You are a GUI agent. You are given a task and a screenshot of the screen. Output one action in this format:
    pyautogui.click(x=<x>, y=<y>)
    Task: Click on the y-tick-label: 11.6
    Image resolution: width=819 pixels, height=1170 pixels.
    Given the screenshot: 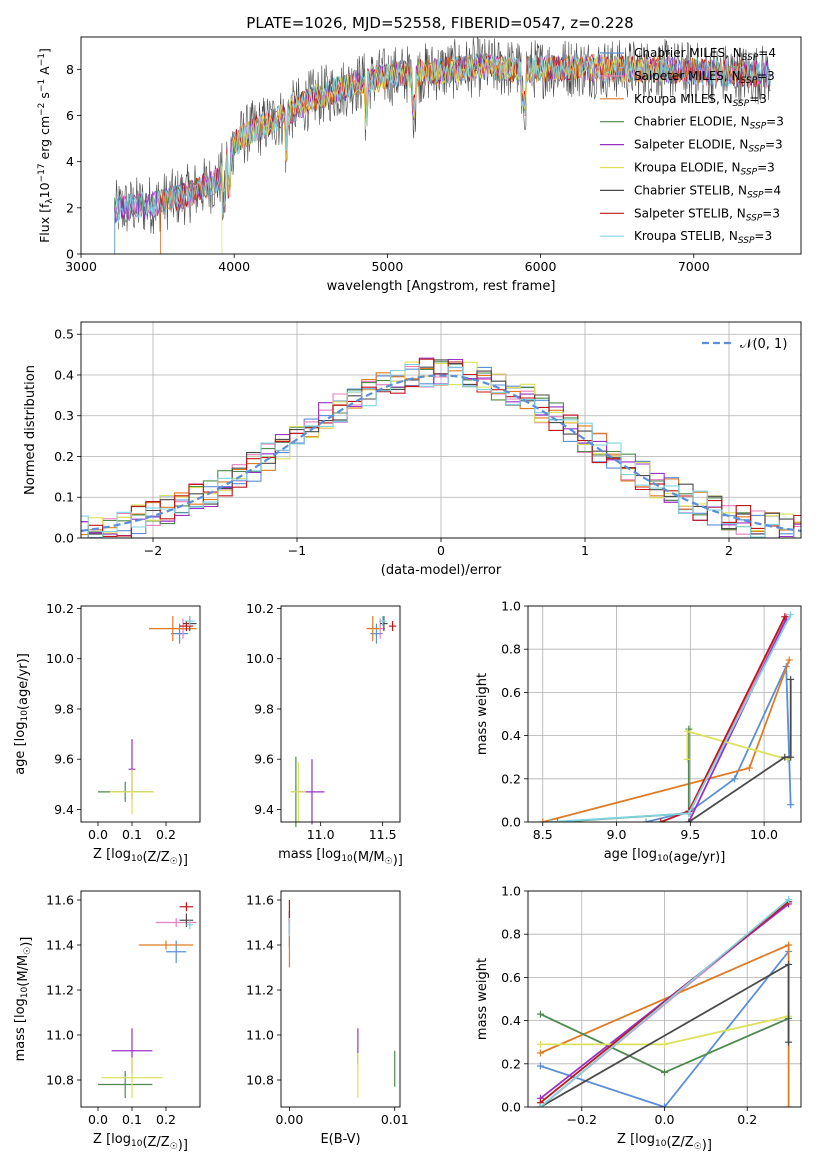 What is the action you would take?
    pyautogui.click(x=260, y=900)
    